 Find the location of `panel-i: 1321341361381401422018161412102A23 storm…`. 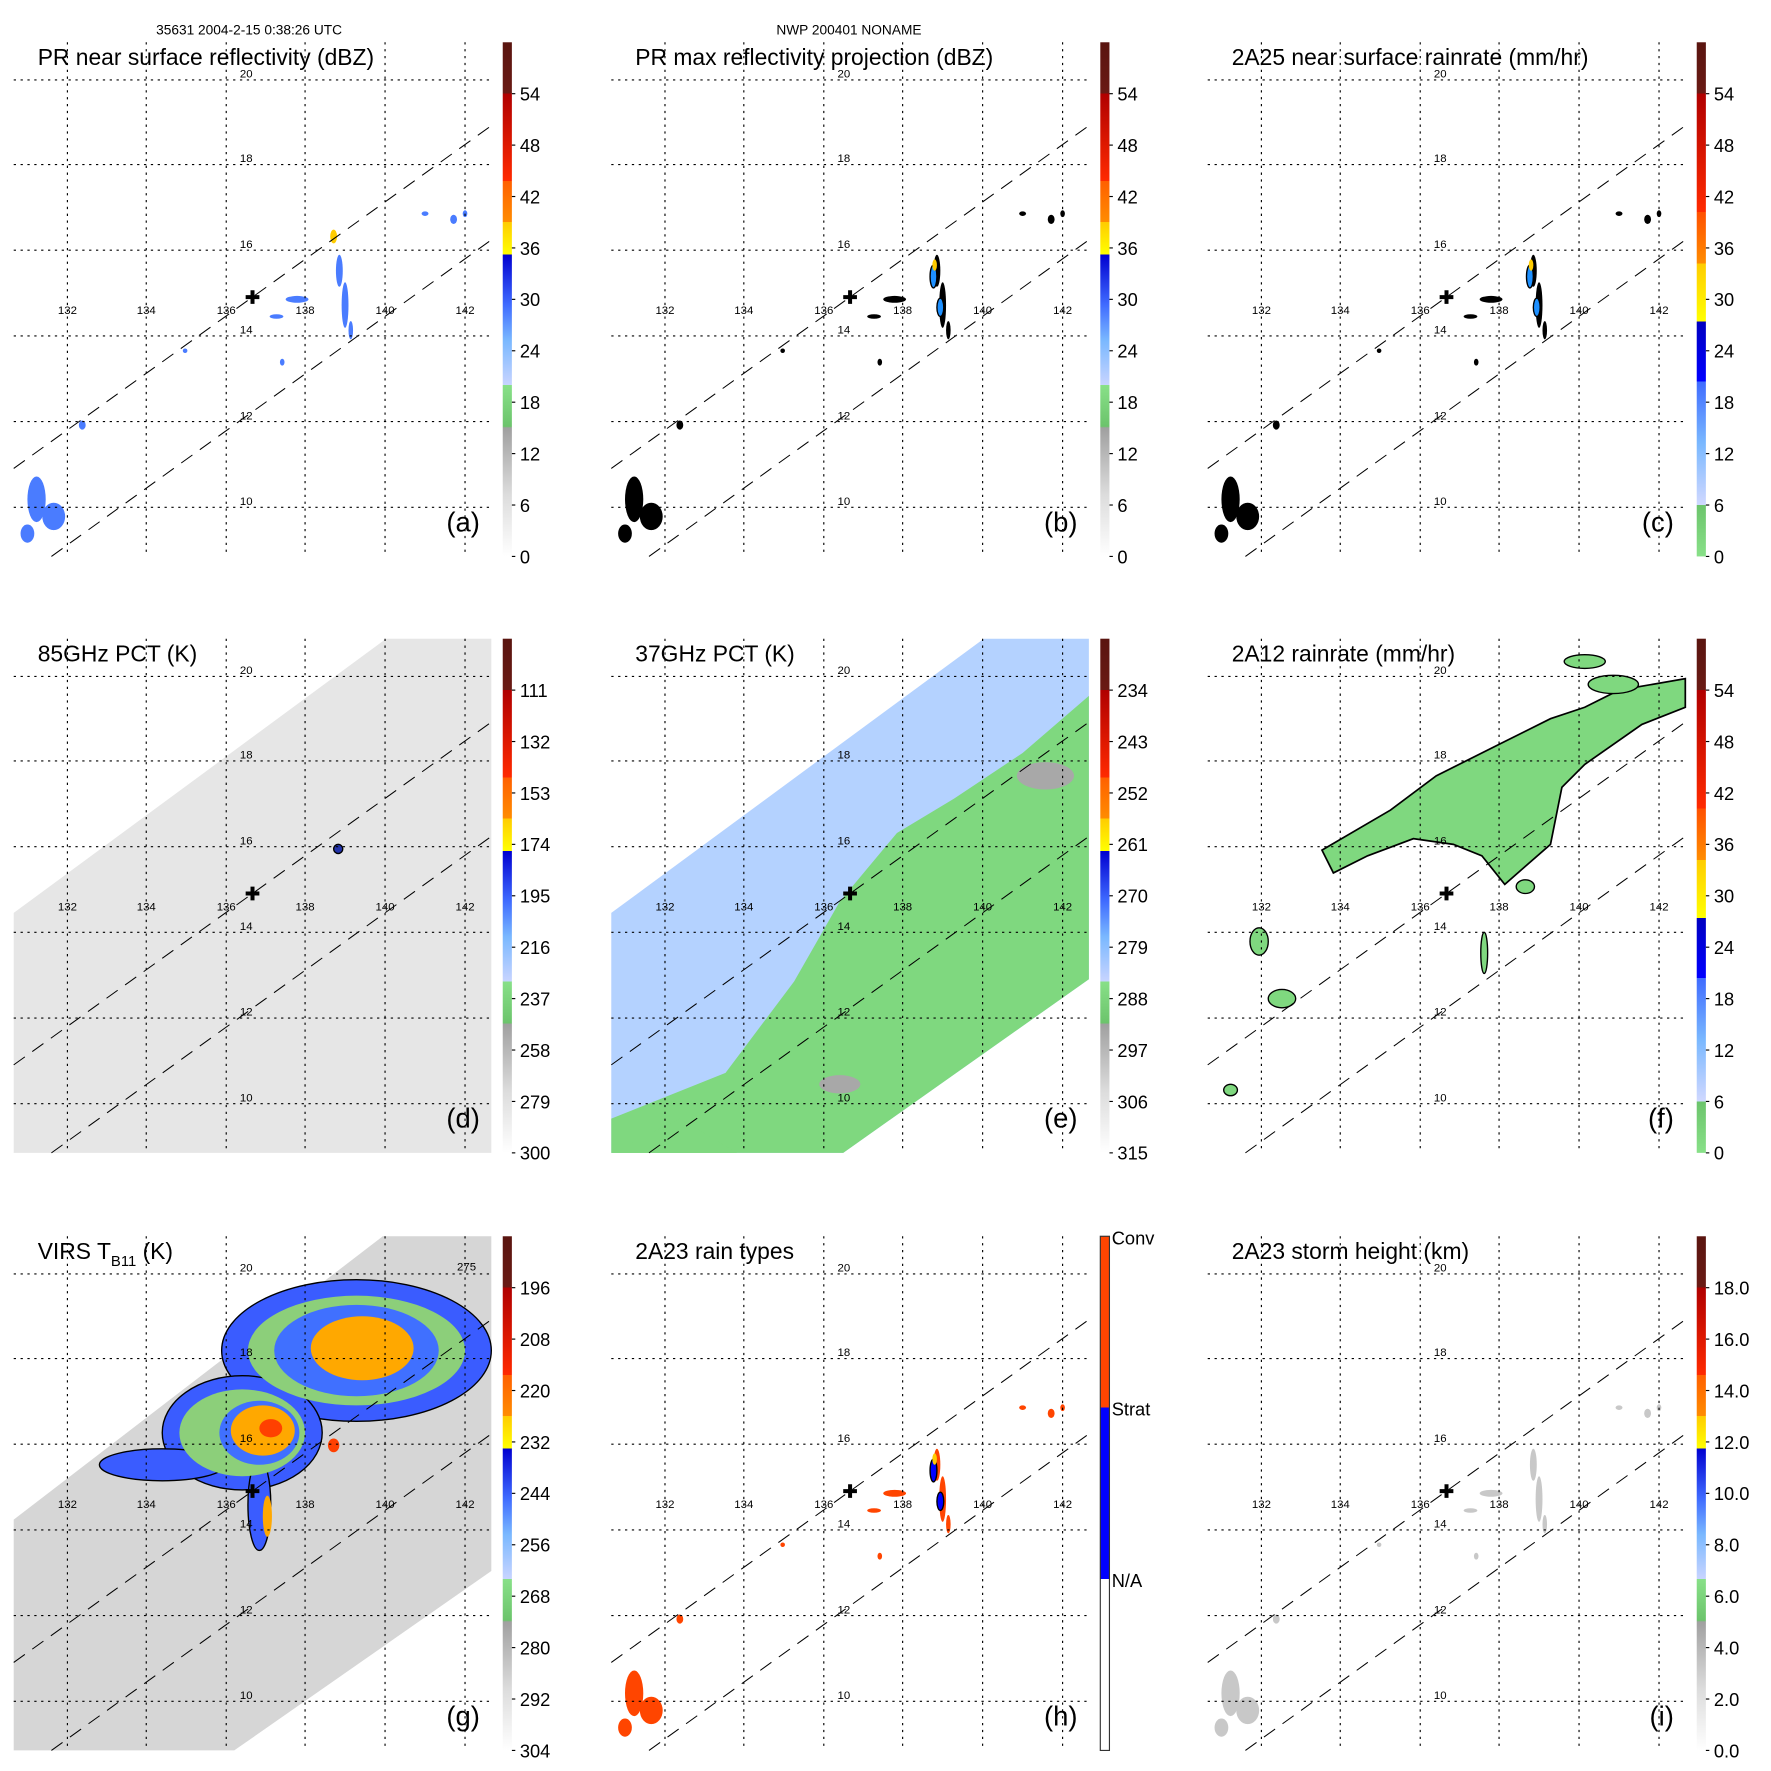

panel-i: 1321341361381401422018161412102A23 storm… is located at coordinates (1478, 1498).